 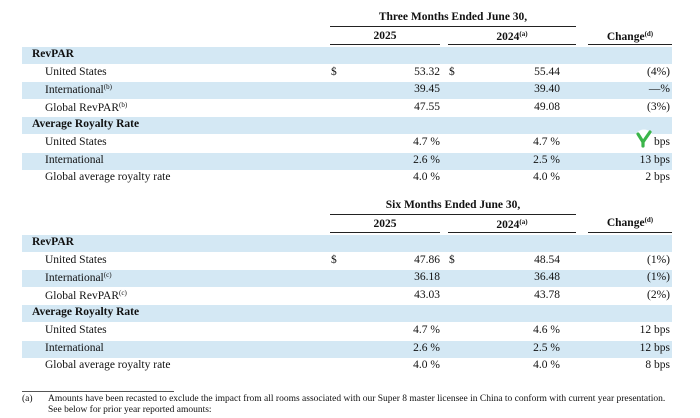 I want to click on value-2025: 47.55, so click(x=427, y=106).